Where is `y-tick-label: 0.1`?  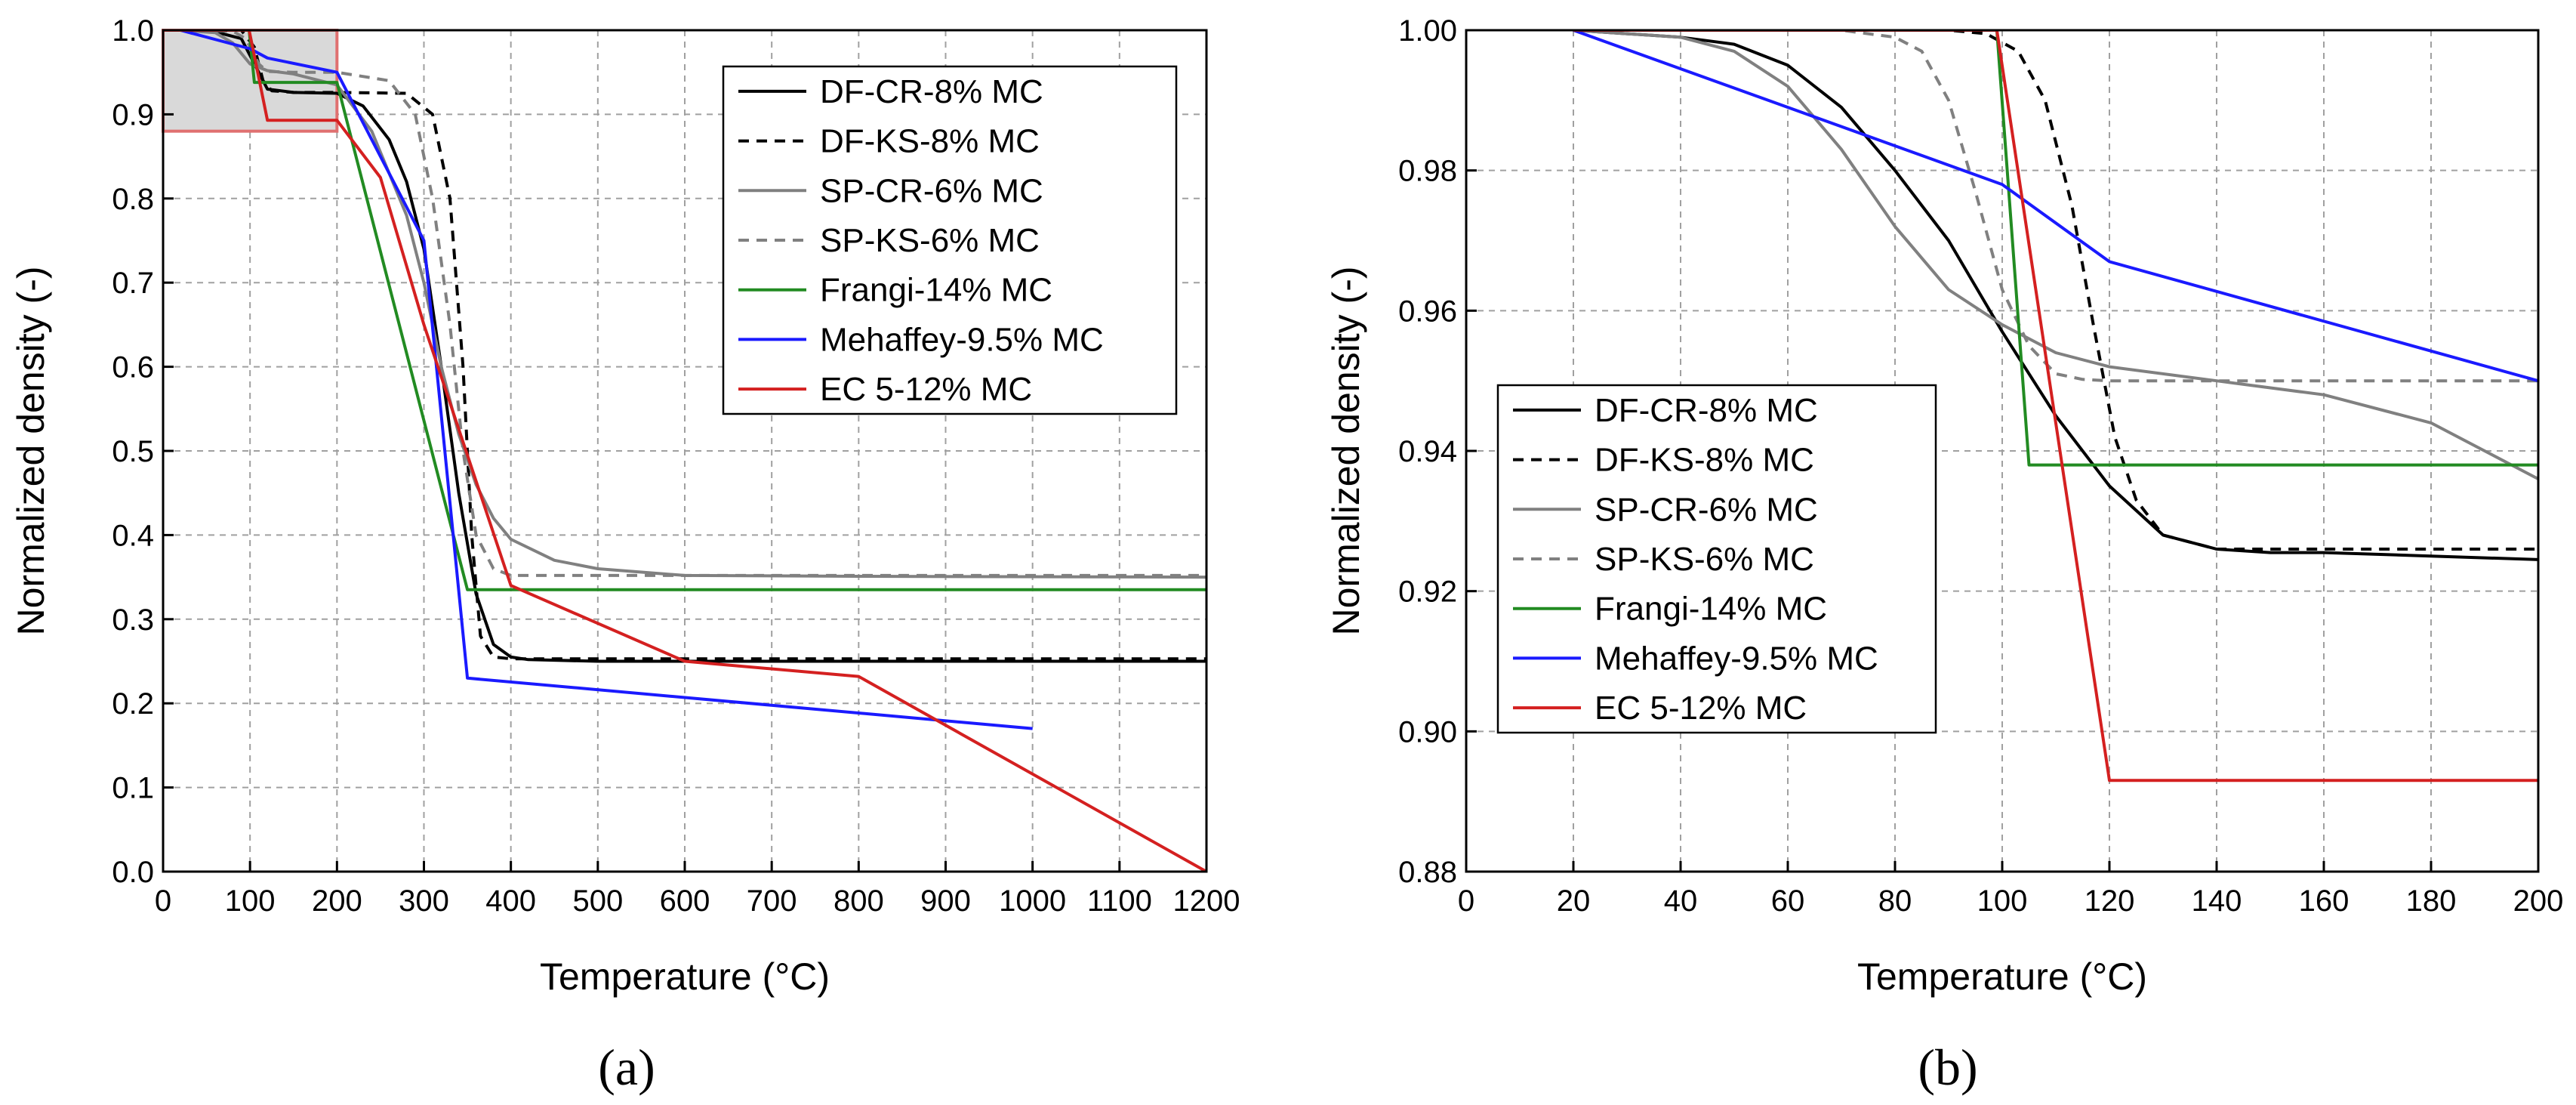
y-tick-label: 0.1 is located at coordinates (133, 788).